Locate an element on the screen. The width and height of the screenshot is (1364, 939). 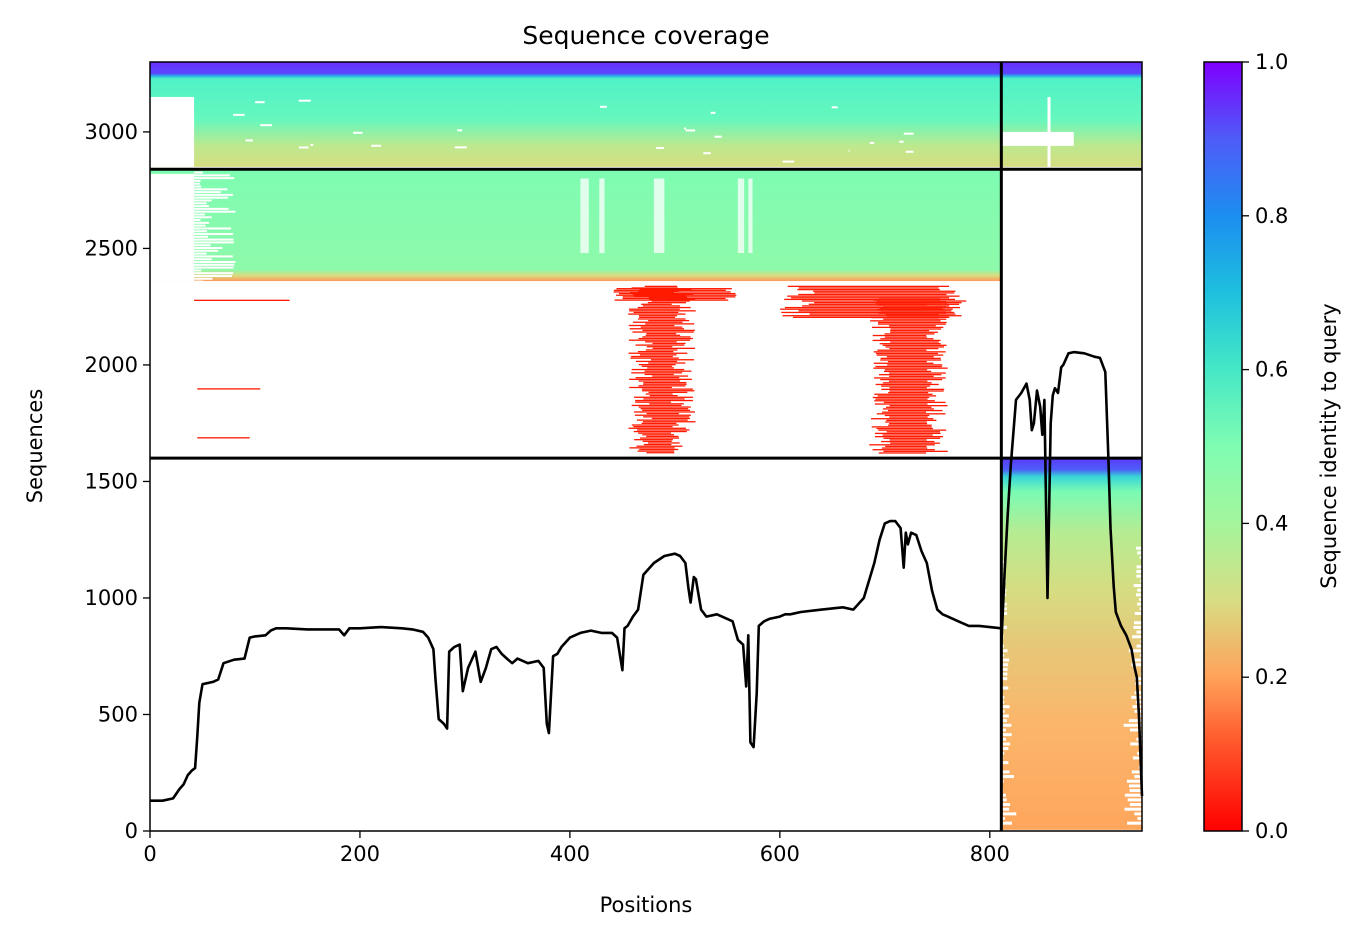
y-tick-label: 500 is located at coordinates (118, 714).